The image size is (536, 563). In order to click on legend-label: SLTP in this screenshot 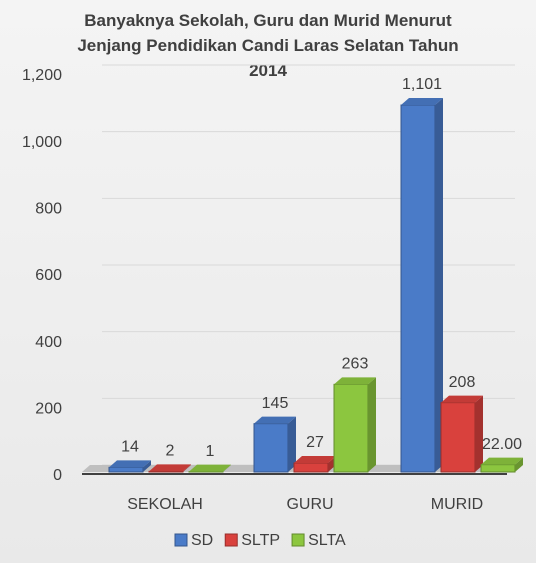, I will do `click(260, 540)`.